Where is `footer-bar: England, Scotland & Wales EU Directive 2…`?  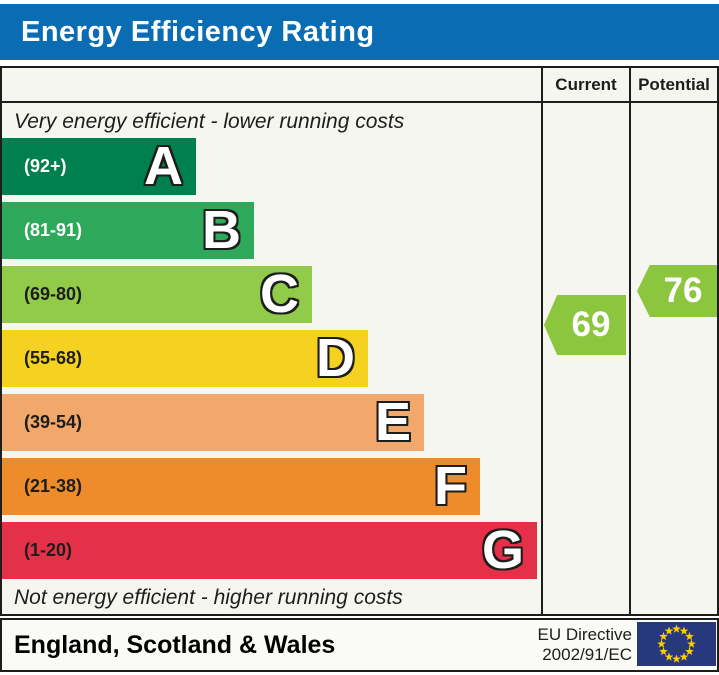
footer-bar: England, Scotland & Wales EU Directive 2… is located at coordinates (359, 645).